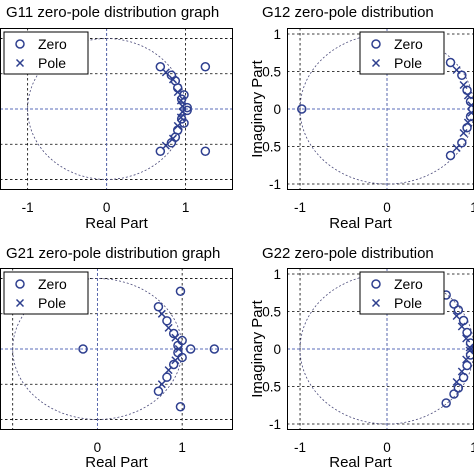 The width and height of the screenshot is (474, 474). What do you see at coordinates (112, 12) in the screenshot?
I see `chart-title: G11 zero-pole distribution graph` at bounding box center [112, 12].